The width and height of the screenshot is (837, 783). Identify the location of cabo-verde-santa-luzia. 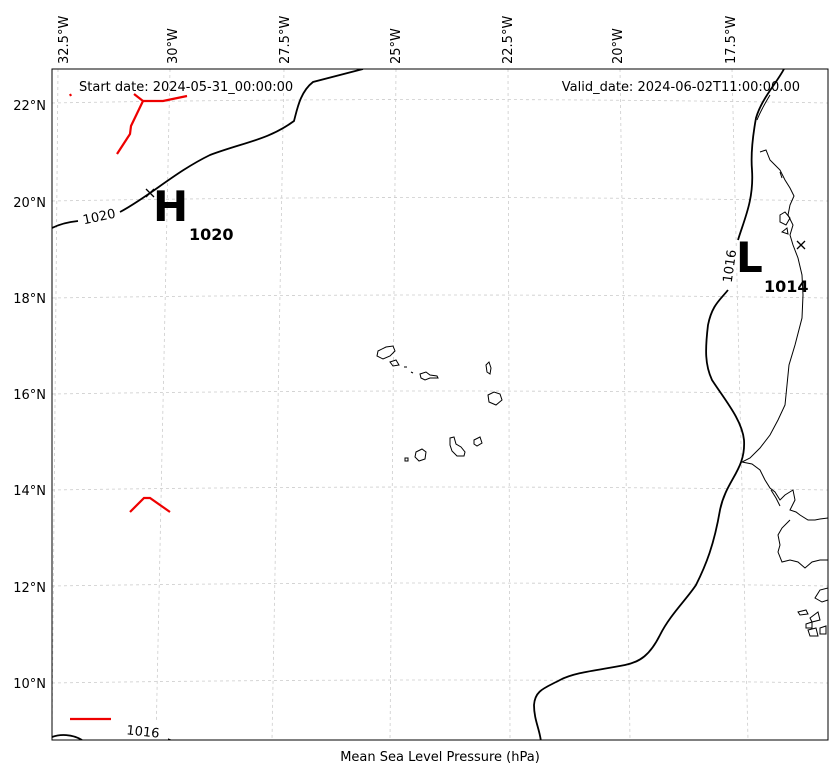
(409, 370).